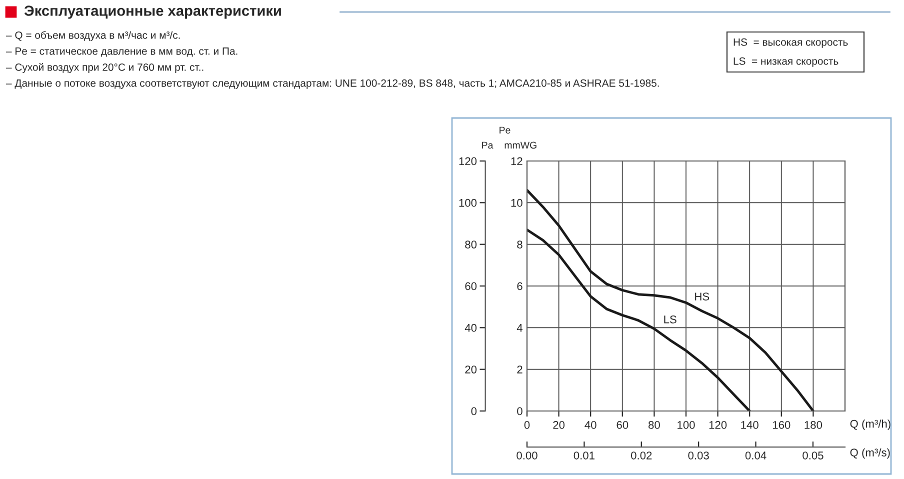 The height and width of the screenshot is (479, 904). I want to click on y-tick-label: 20, so click(471, 370).